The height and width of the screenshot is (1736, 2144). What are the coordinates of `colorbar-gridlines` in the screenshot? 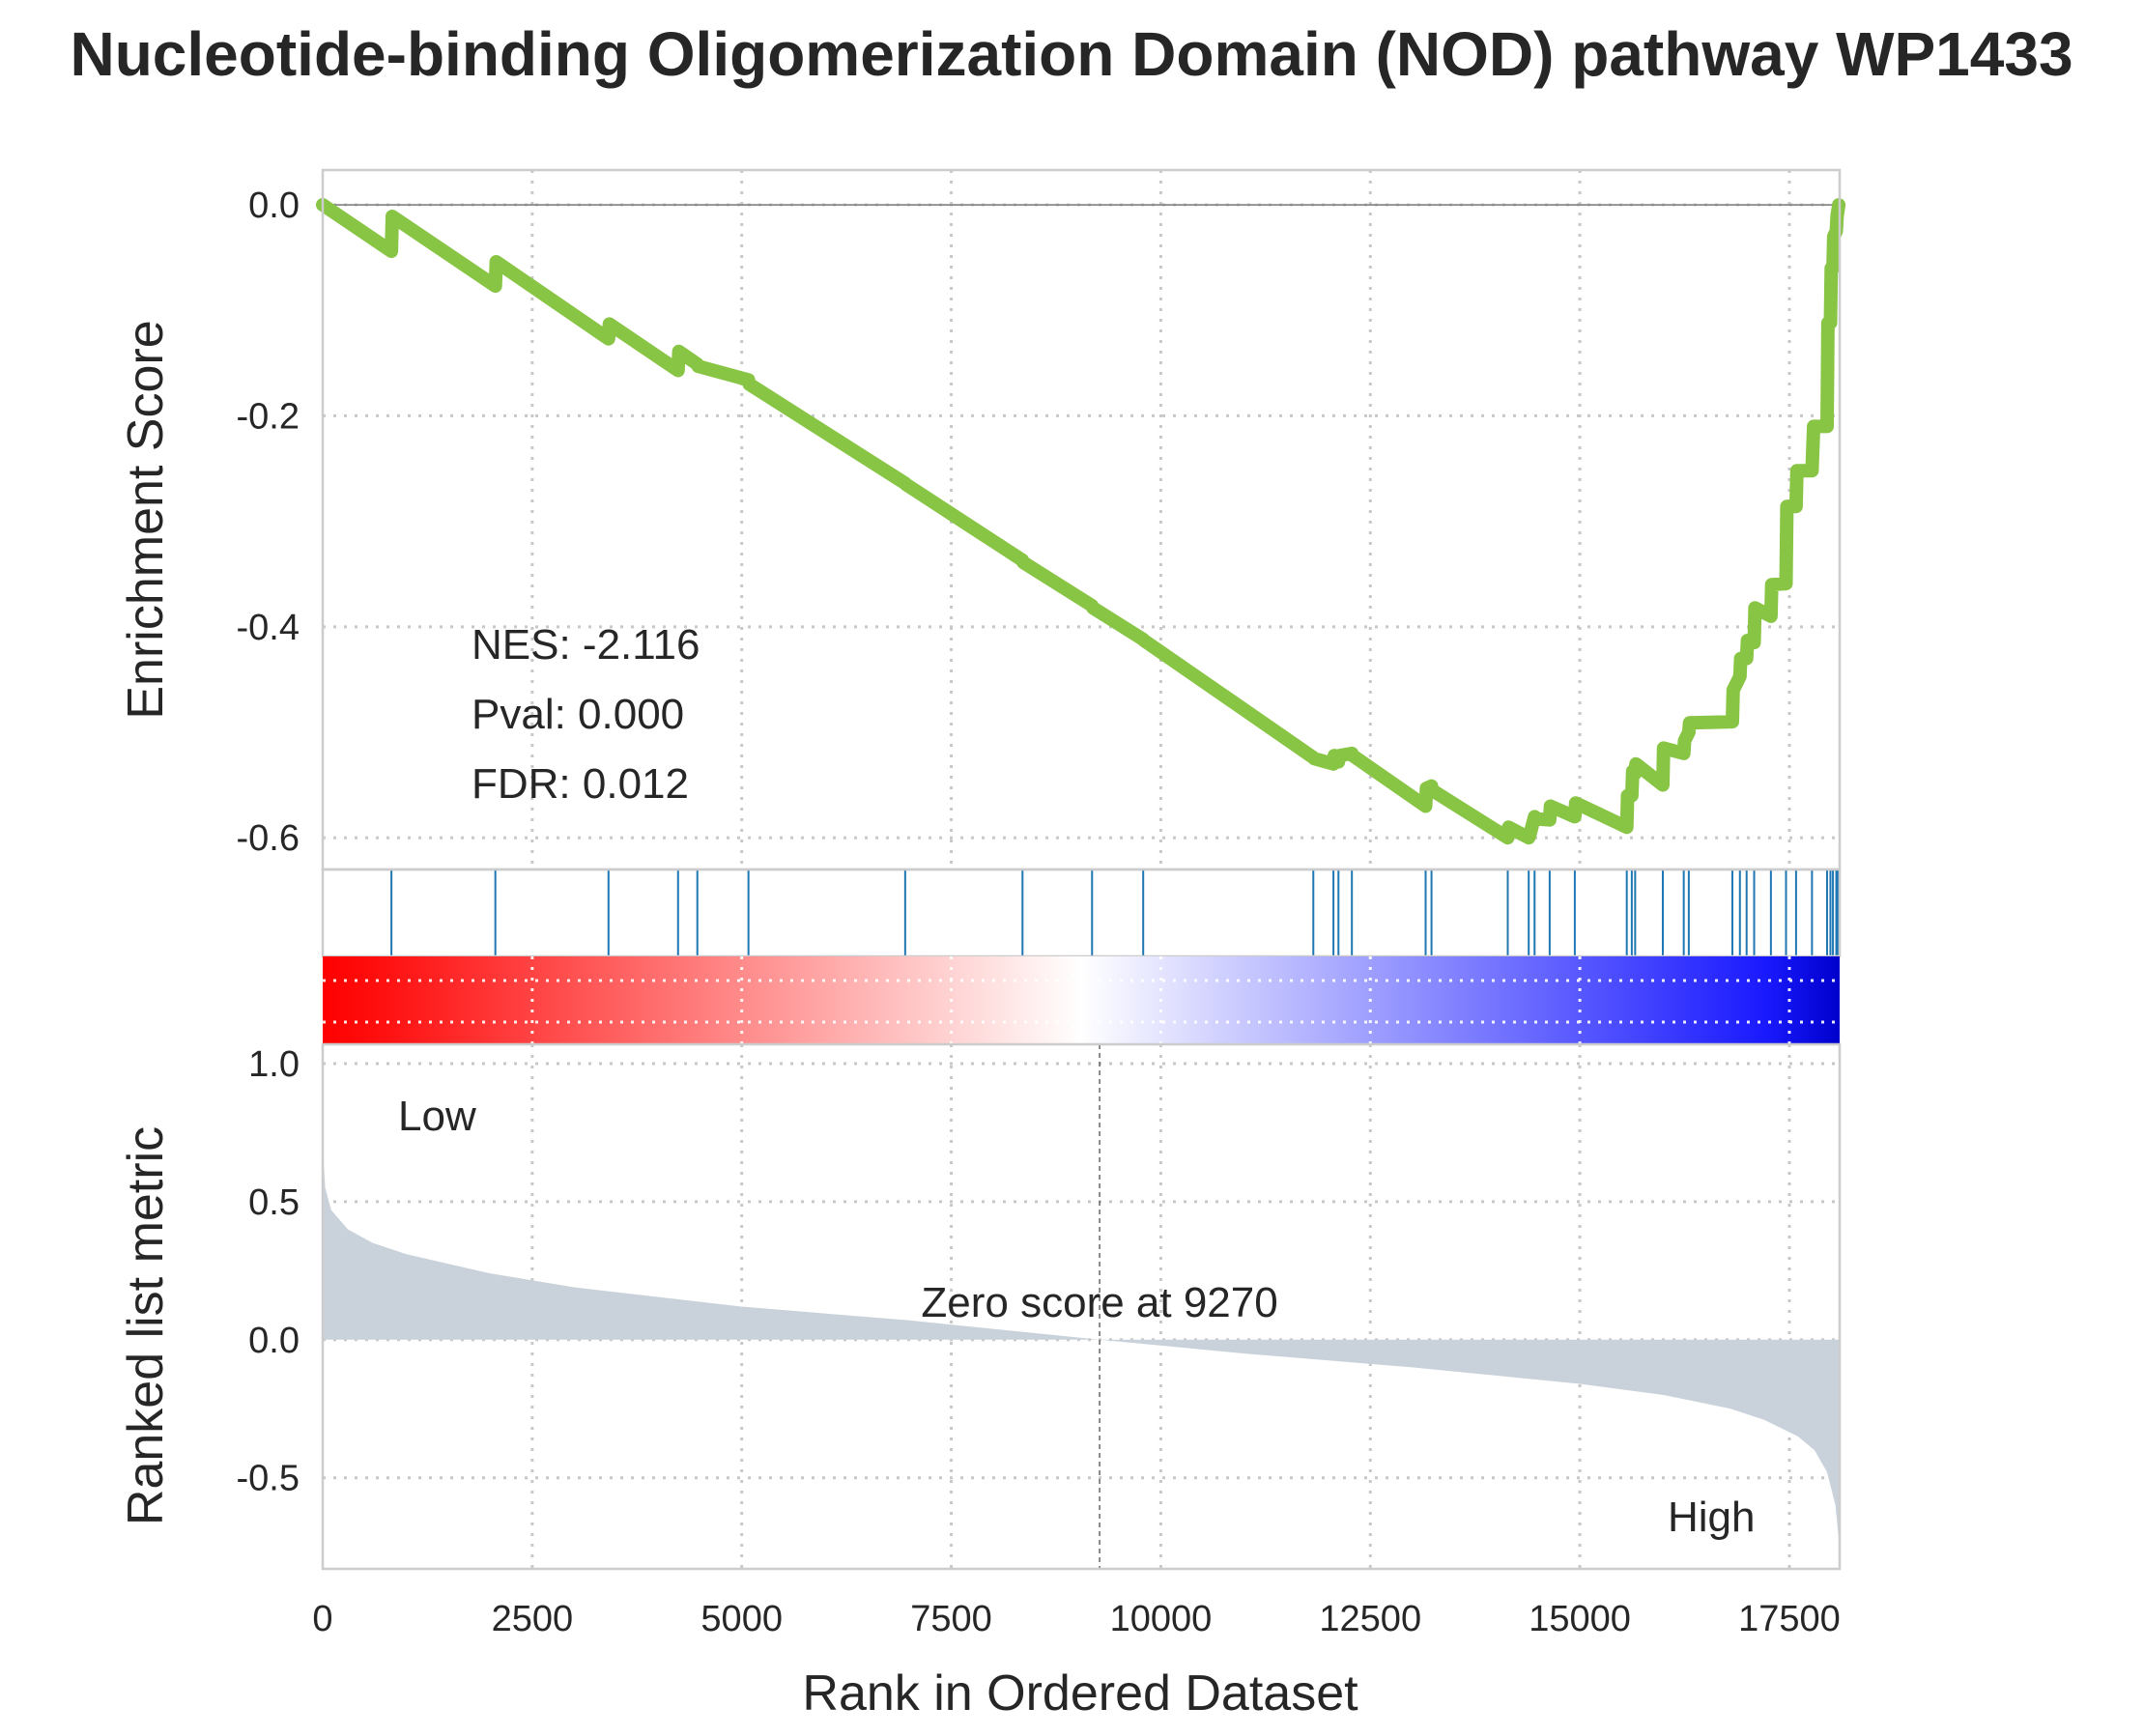 It's located at (1081, 1000).